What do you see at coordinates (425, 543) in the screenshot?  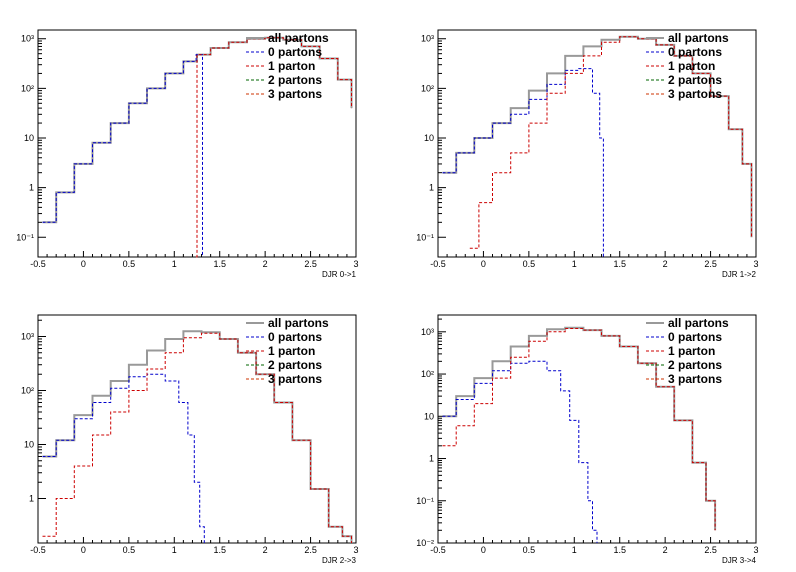 I see `y-tick-label: 10⁻²` at bounding box center [425, 543].